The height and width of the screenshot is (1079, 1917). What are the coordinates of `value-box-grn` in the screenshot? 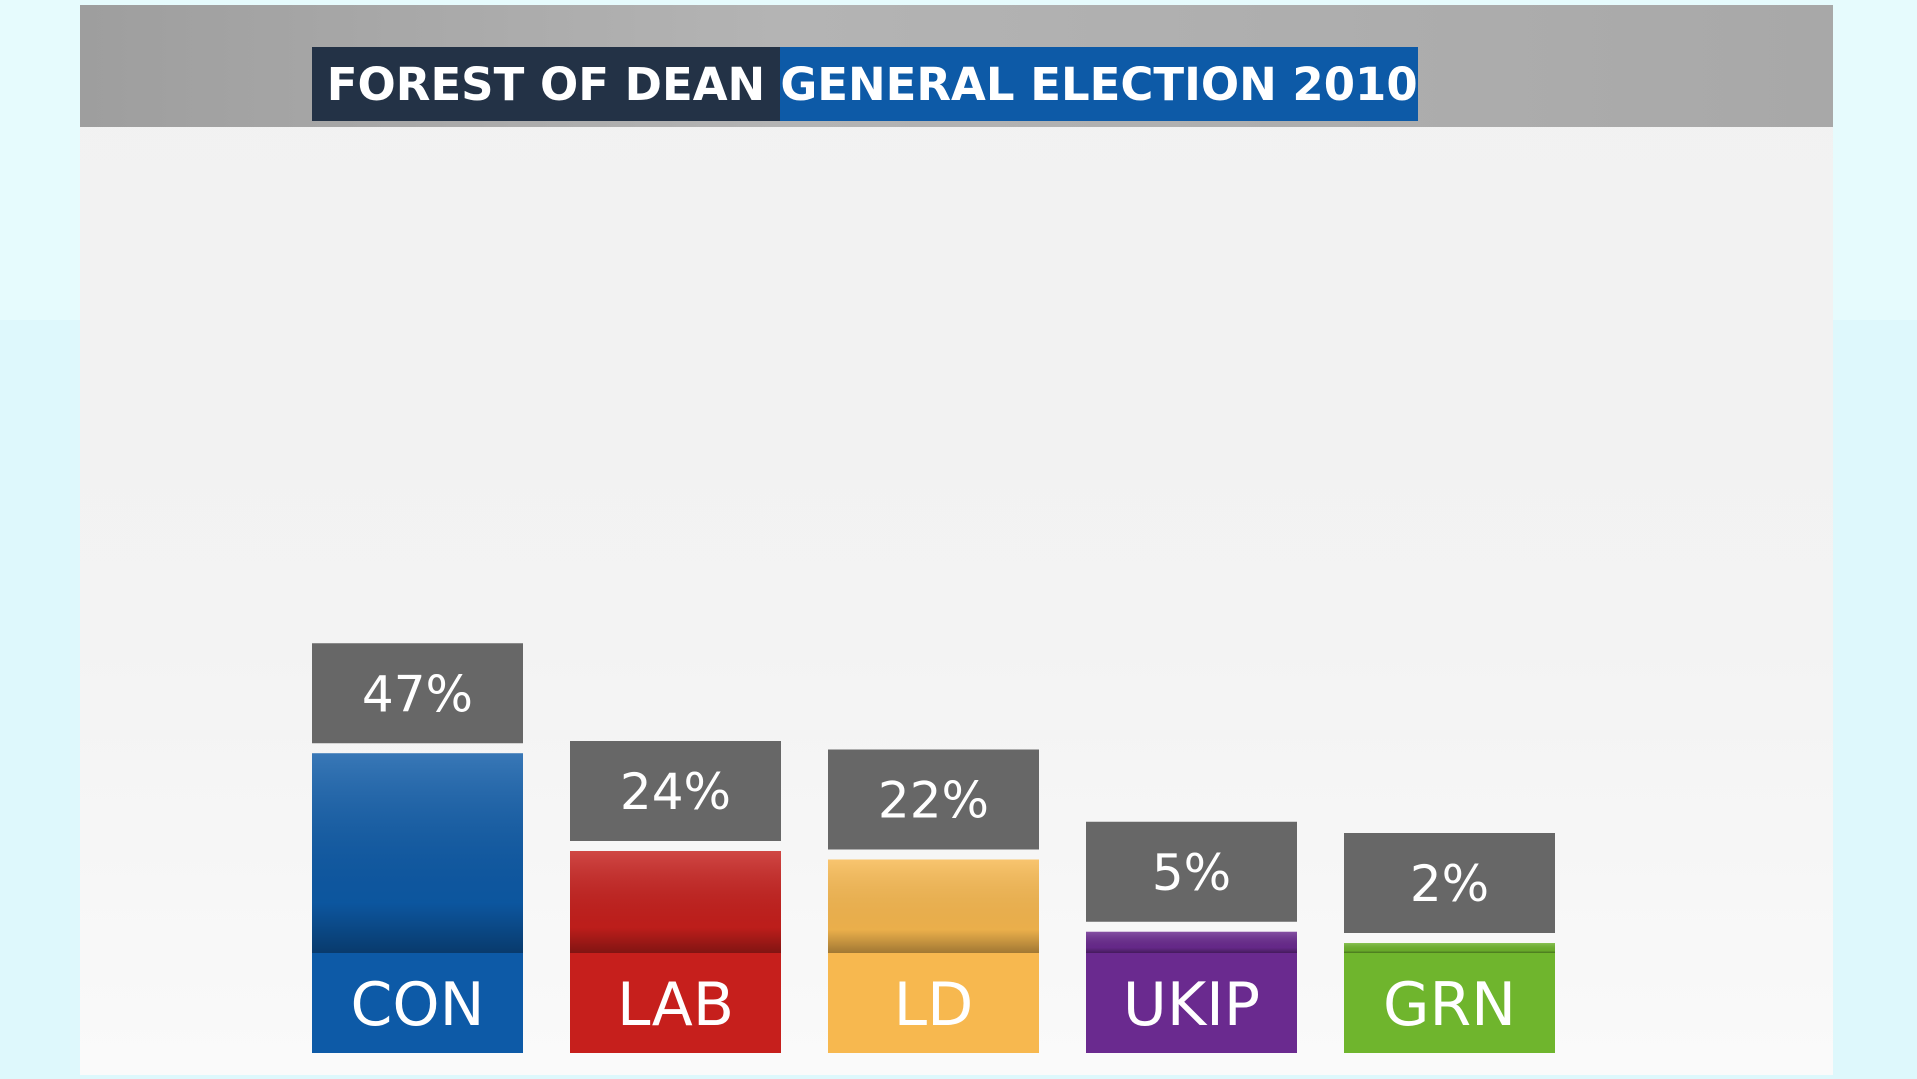 It's located at (1449, 883).